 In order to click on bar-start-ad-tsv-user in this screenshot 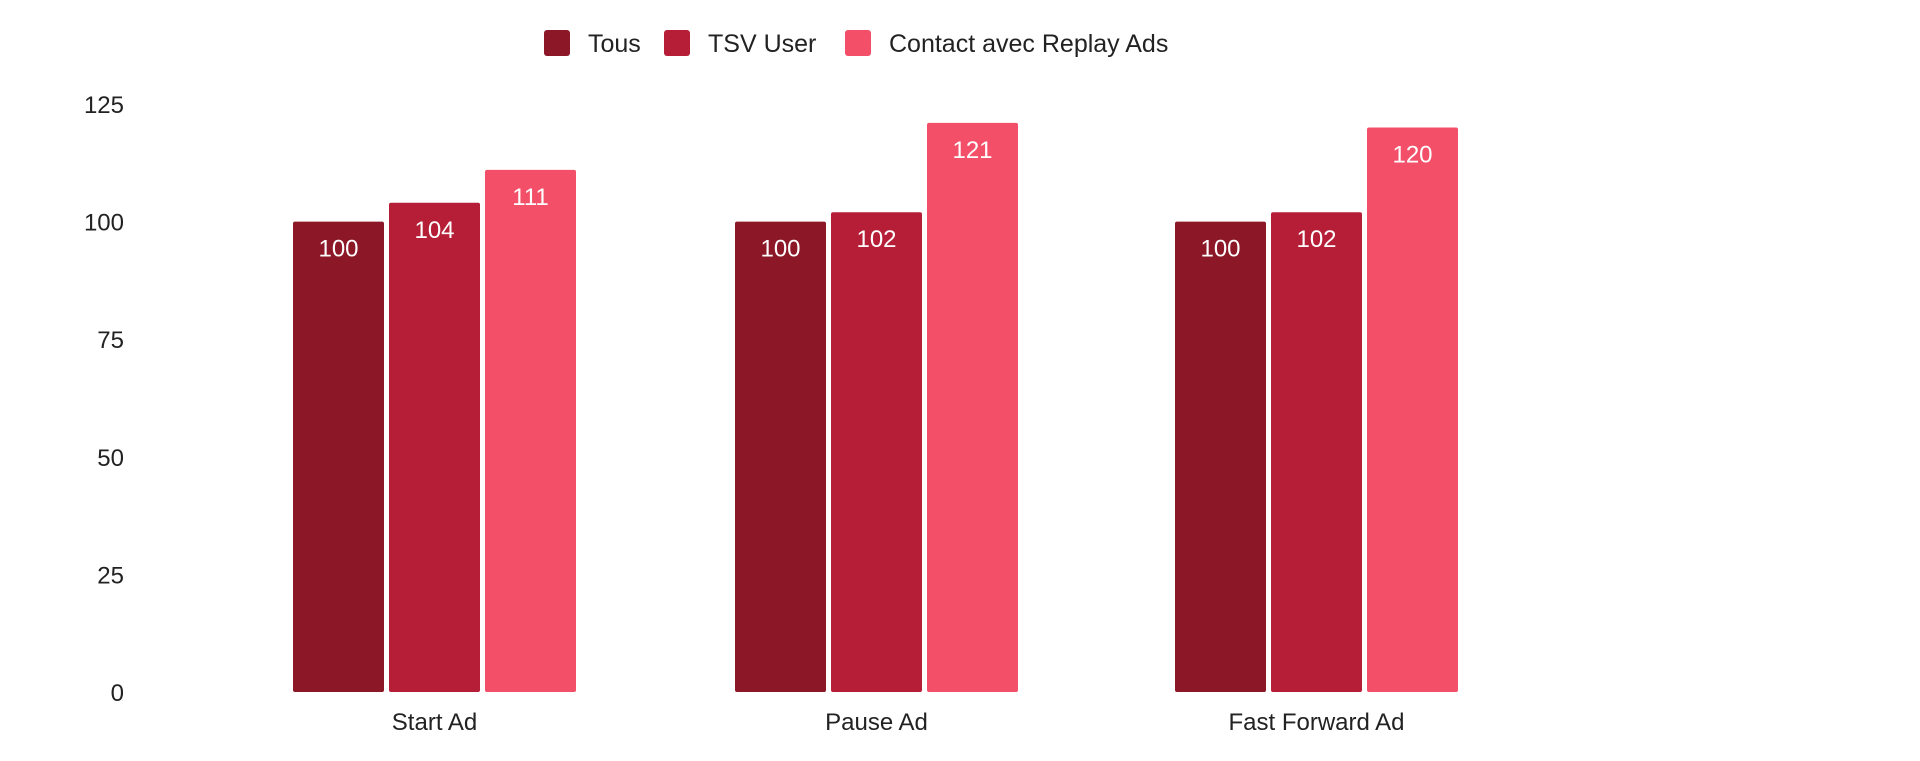, I will do `click(434, 447)`.